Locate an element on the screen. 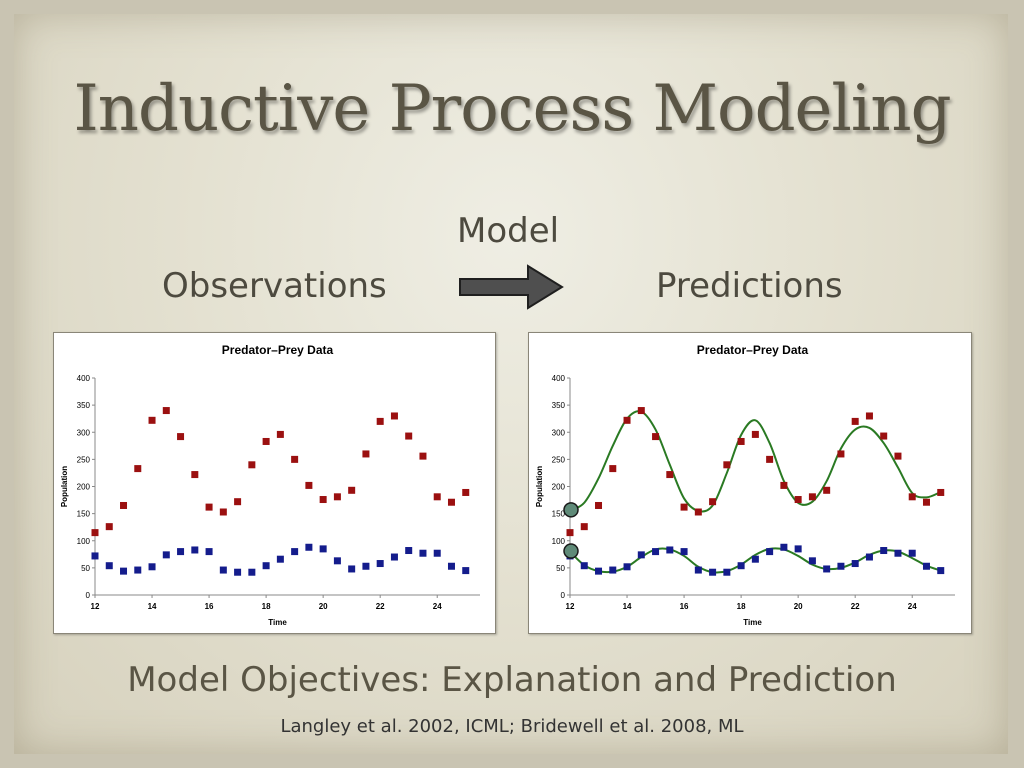 The image size is (1024, 768). initial-condition-marker is located at coordinates (571, 551).